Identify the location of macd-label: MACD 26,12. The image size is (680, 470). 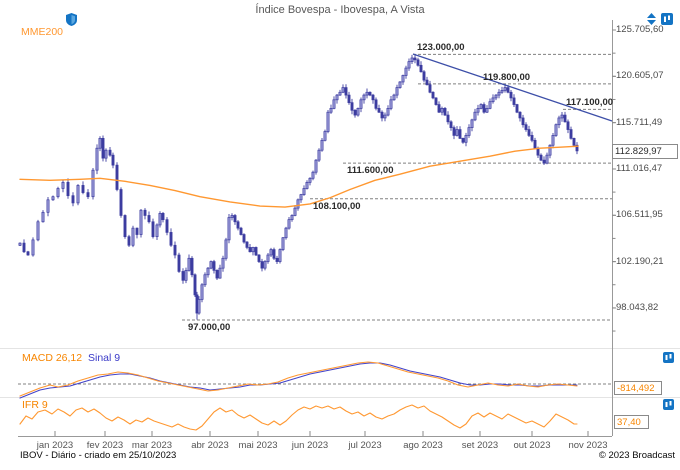
(52, 358).